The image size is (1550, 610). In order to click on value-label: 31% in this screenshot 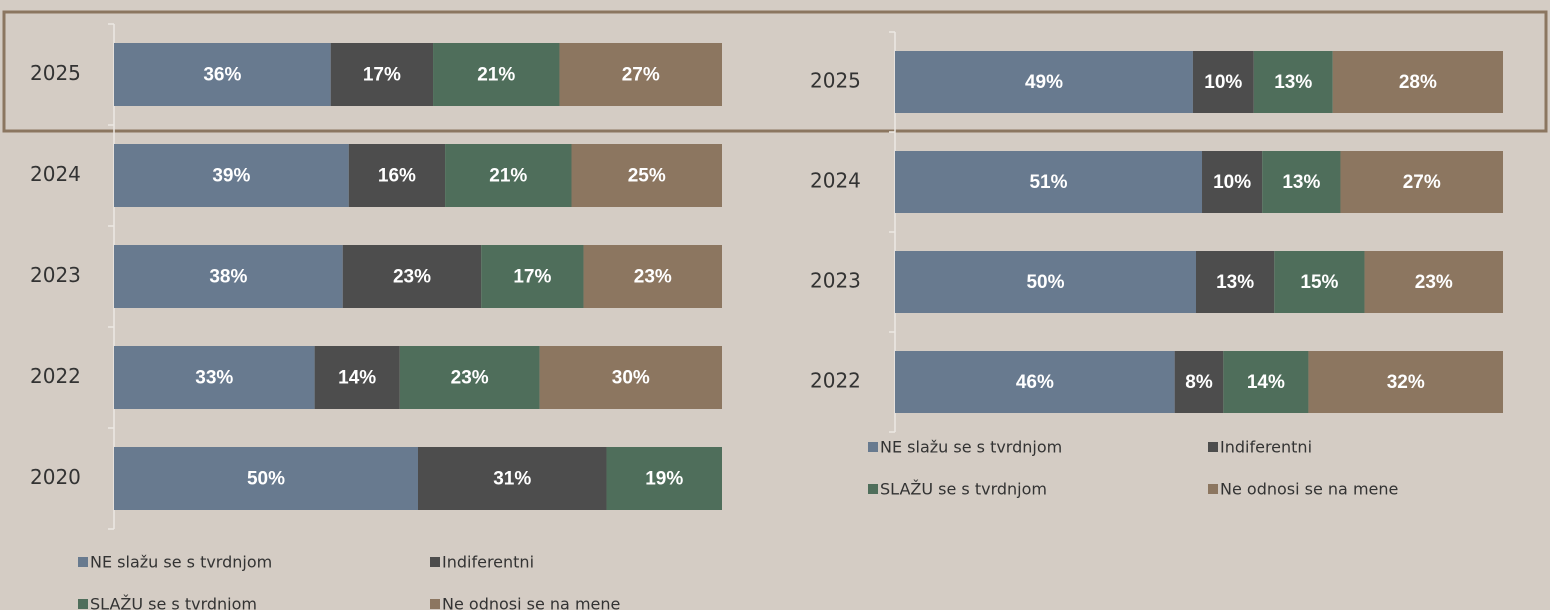, I will do `click(512, 479)`.